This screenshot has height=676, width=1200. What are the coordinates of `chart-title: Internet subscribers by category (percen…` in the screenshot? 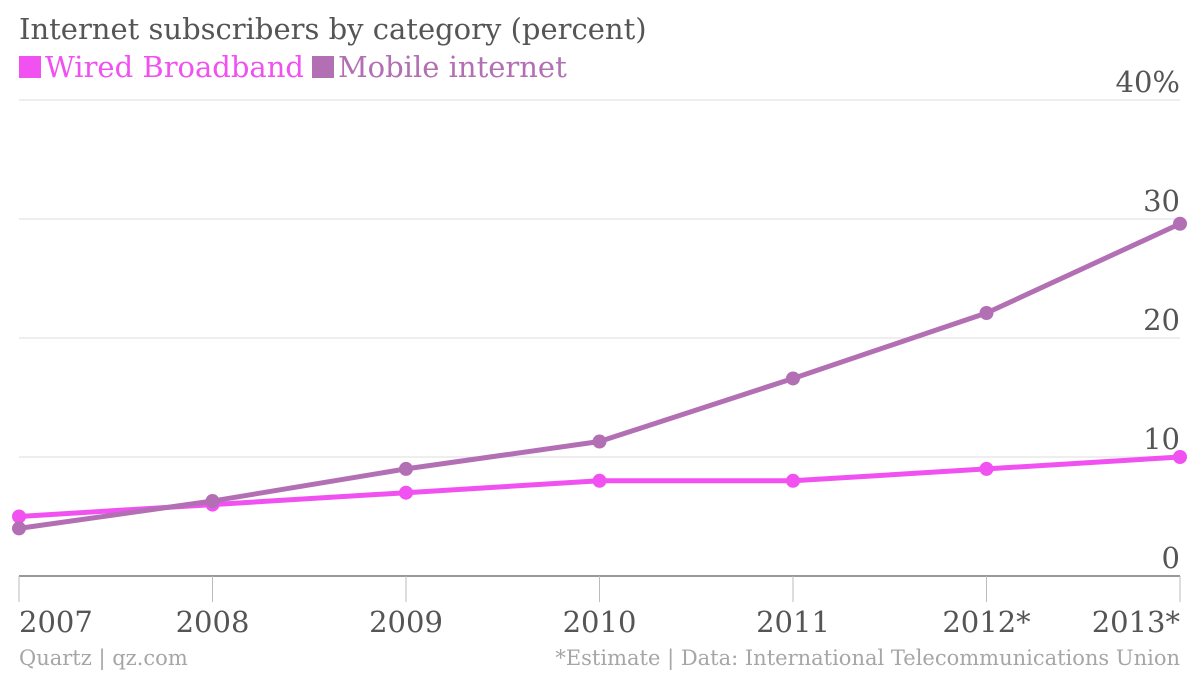 It's located at (333, 29).